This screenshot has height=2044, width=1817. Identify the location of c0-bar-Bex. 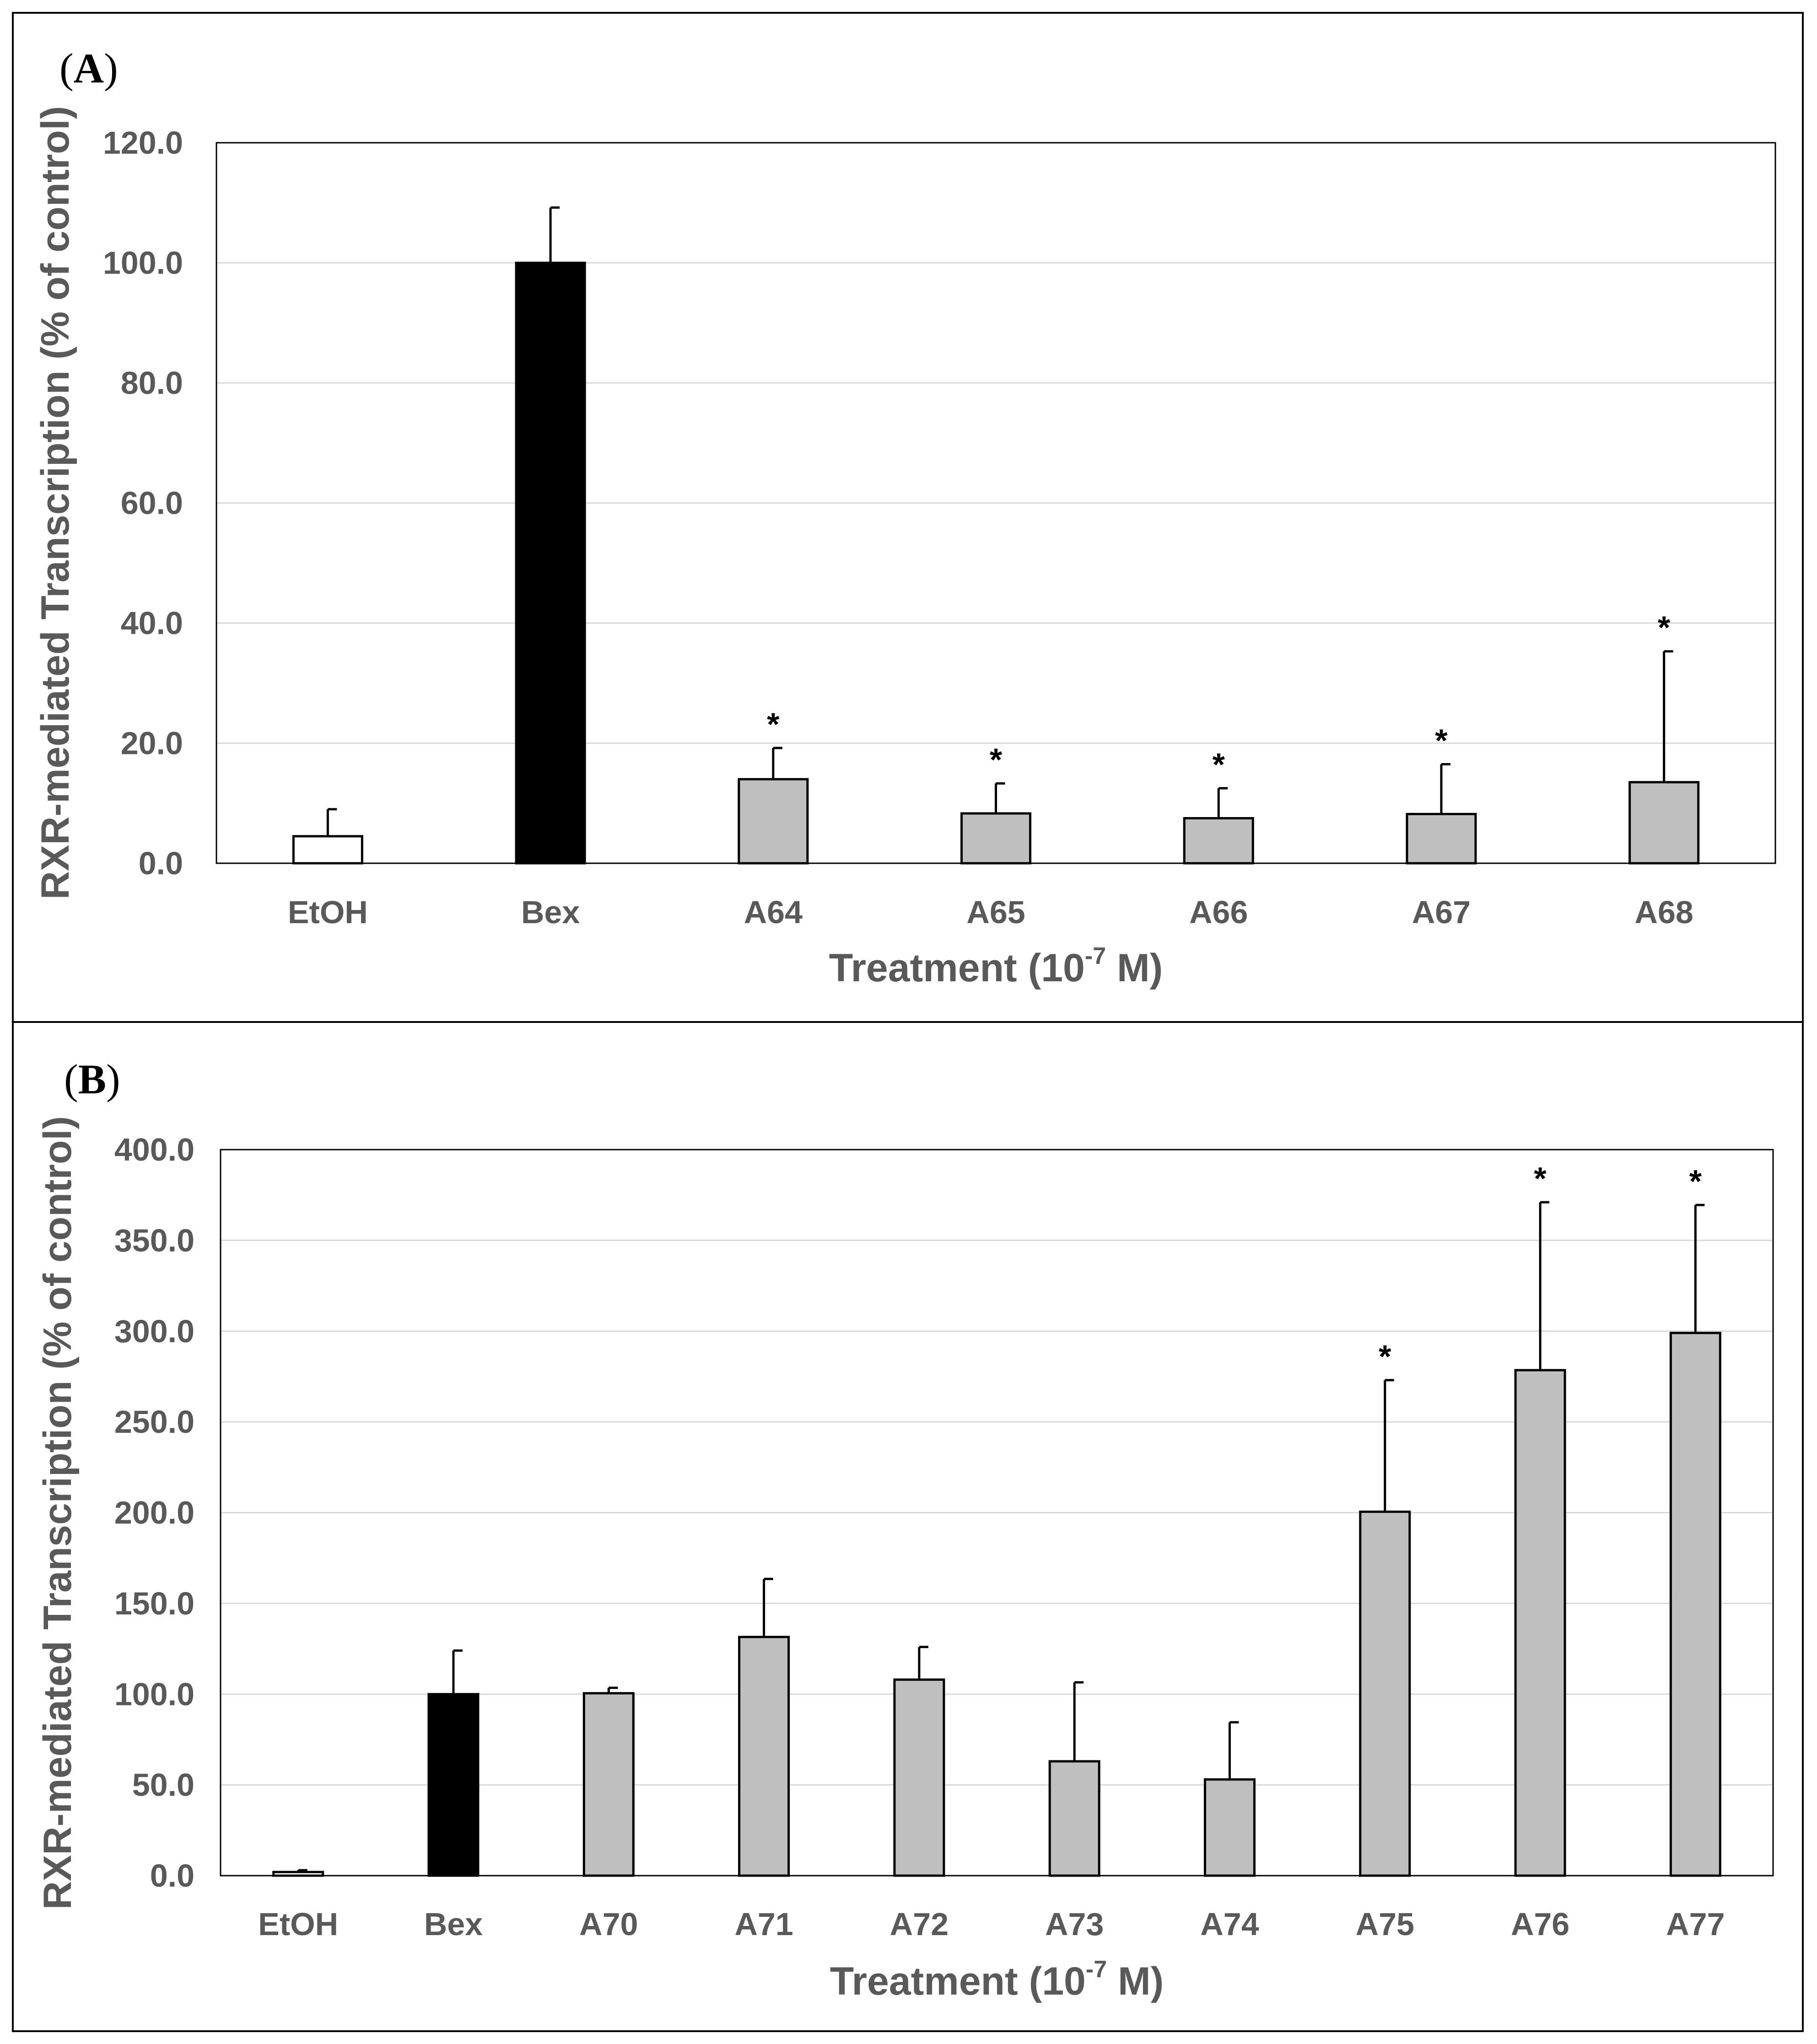
(551, 563).